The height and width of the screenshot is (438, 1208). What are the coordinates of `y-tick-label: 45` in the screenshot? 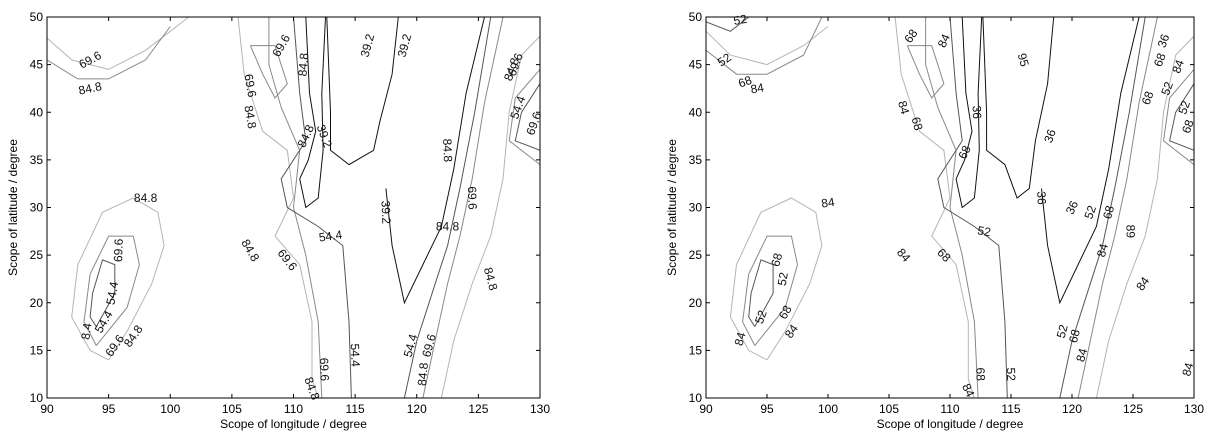 It's located at (696, 65).